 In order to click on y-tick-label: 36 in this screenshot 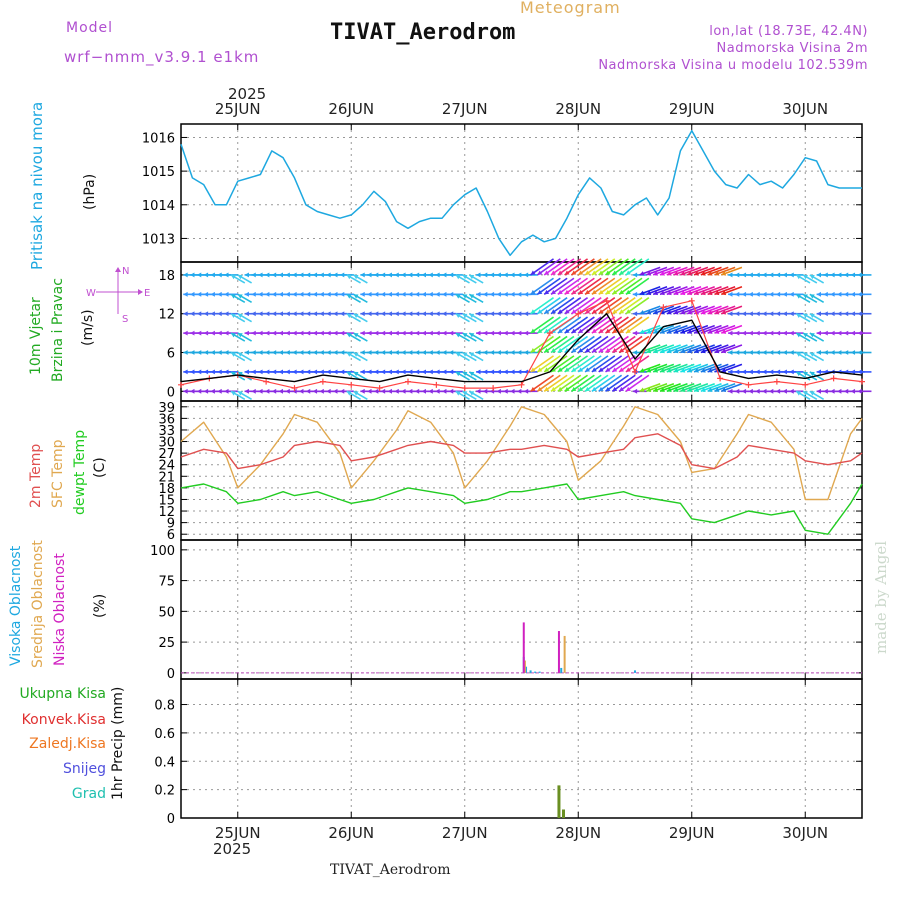, I will do `click(166, 419)`.